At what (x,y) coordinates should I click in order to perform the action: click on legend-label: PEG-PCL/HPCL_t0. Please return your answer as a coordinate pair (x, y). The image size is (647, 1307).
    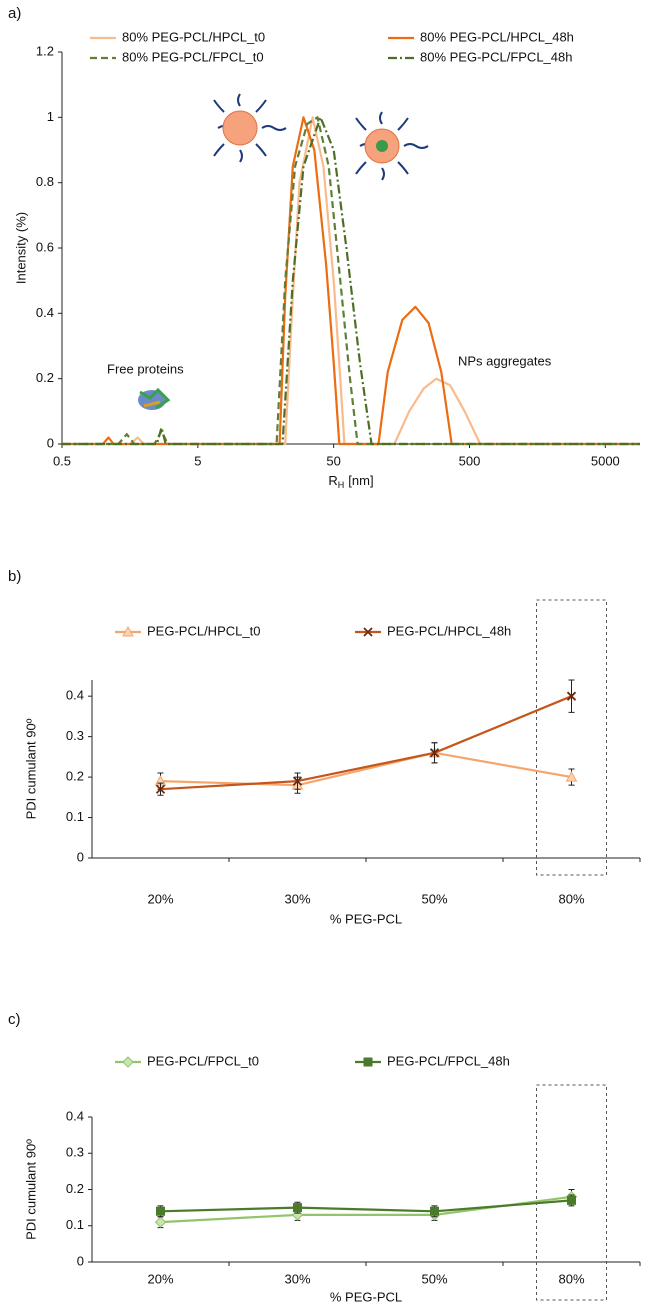
    Looking at the image, I should click on (203, 630).